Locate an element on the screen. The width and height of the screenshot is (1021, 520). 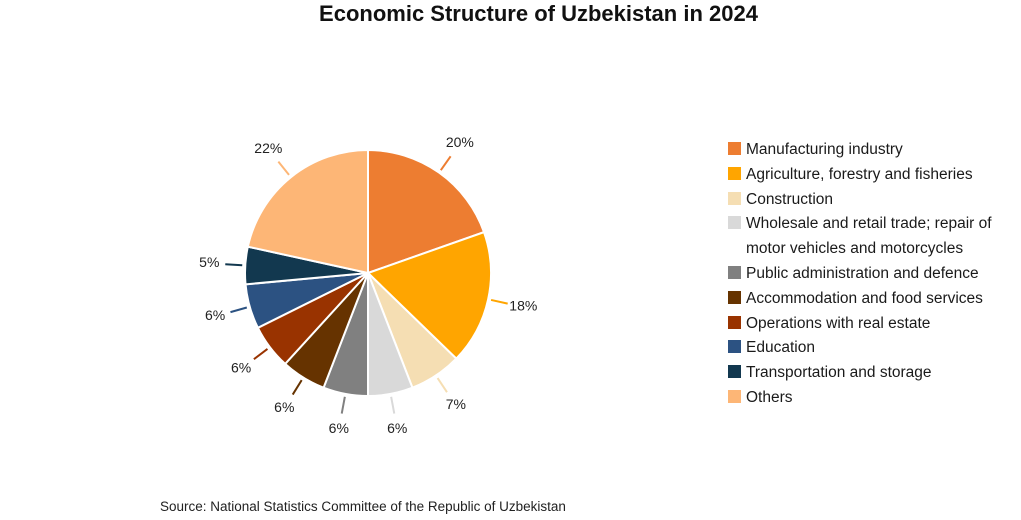
slice-label-0: 20% is located at coordinates (460, 142).